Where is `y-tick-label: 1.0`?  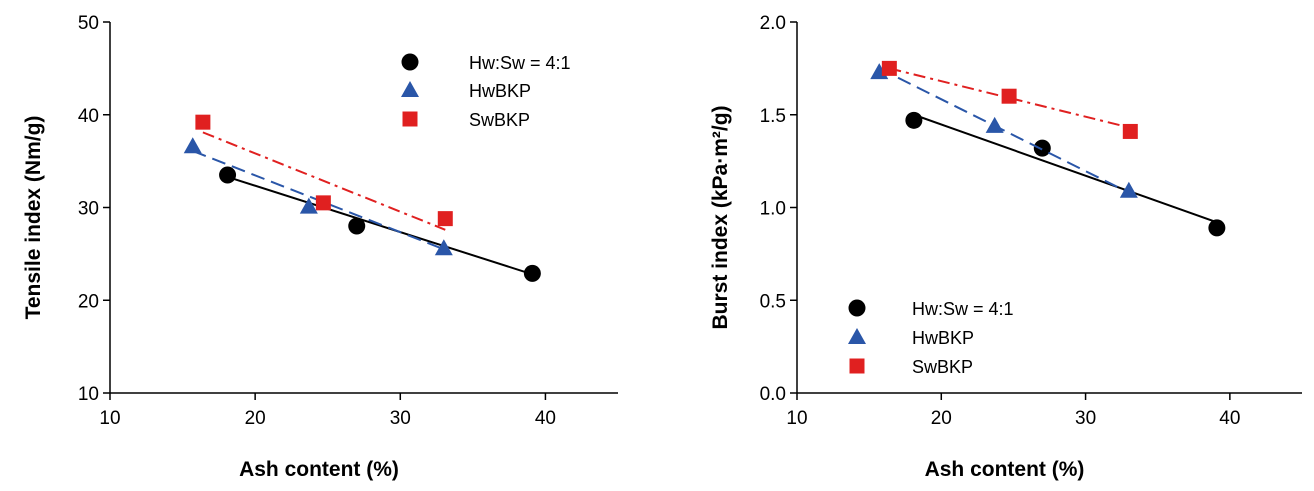 y-tick-label: 1.0 is located at coordinates (773, 209).